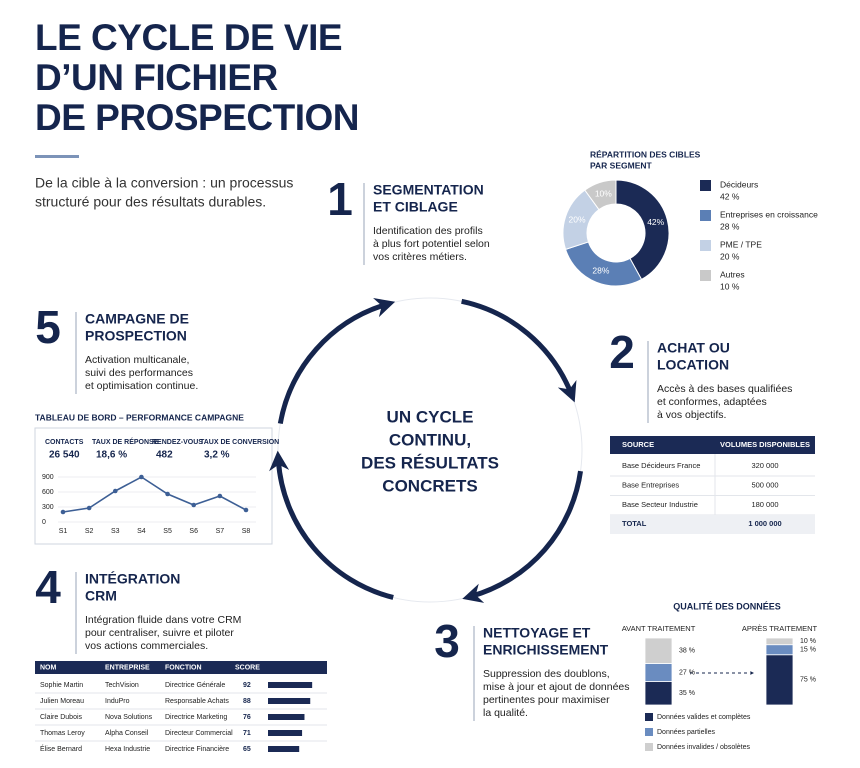  Describe the element at coordinates (117, 701) in the screenshot. I see `table-cell: InduPro` at that location.